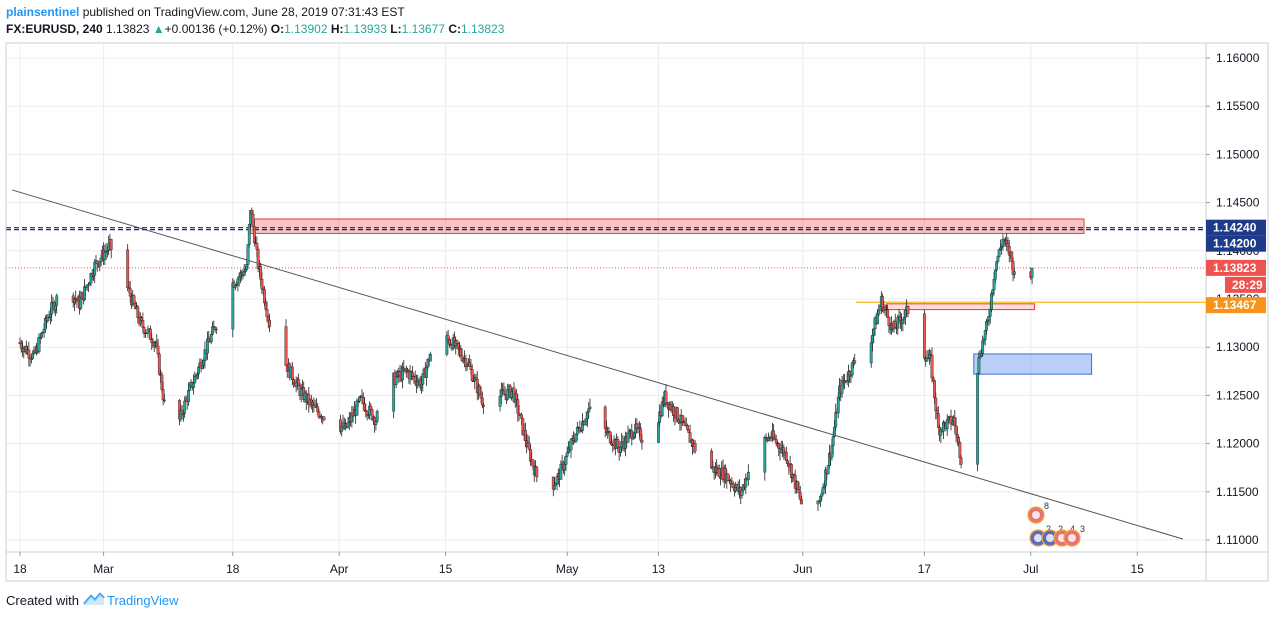 This screenshot has height=618, width=1274. I want to click on symbol-name: FX:EURUSD, 240, so click(54, 29).